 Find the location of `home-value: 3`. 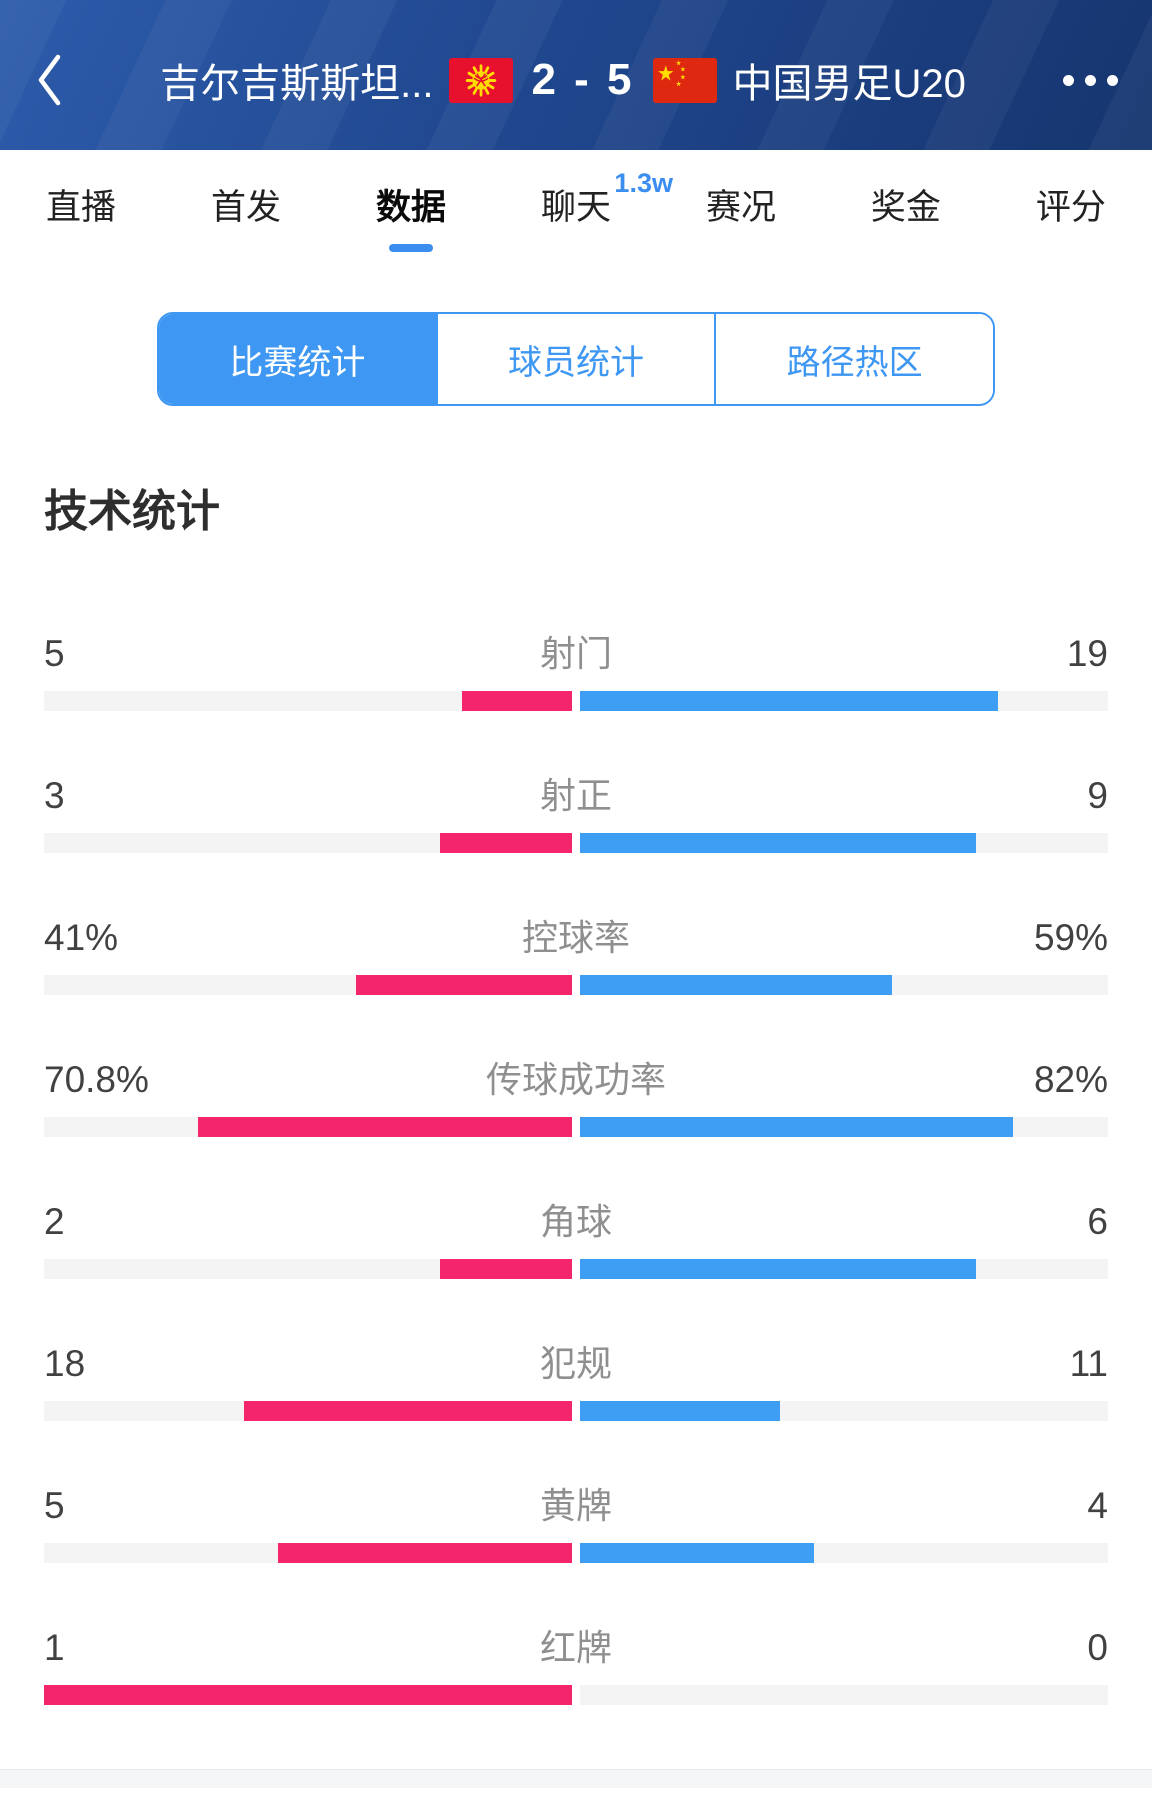

home-value: 3 is located at coordinates (54, 795).